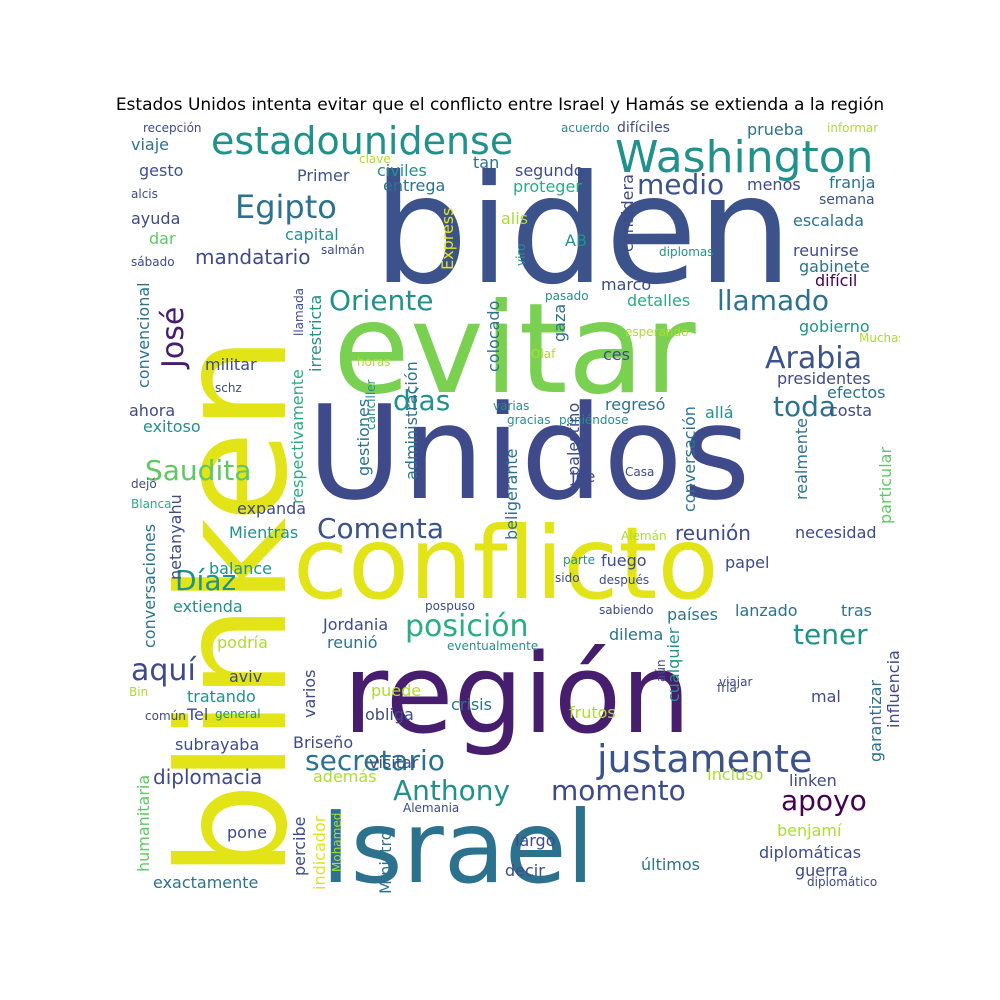 This screenshot has height=1000, width=1000. I want to click on word-conflicto: conflicto, so click(506, 563).